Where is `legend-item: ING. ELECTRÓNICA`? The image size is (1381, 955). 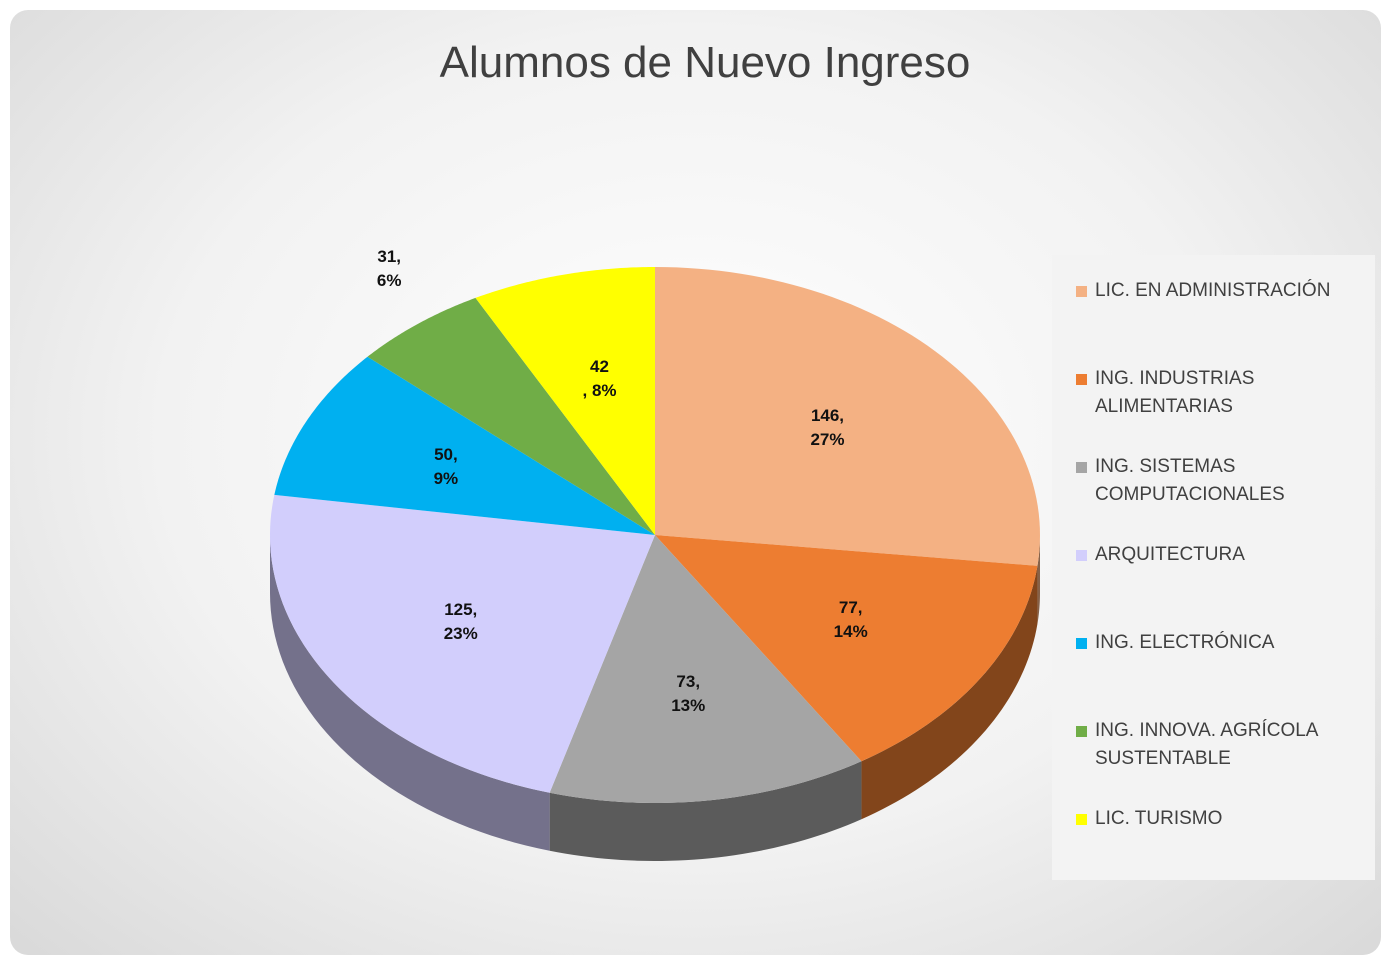
legend-item: ING. ELECTRÓNICA is located at coordinates (1221, 643).